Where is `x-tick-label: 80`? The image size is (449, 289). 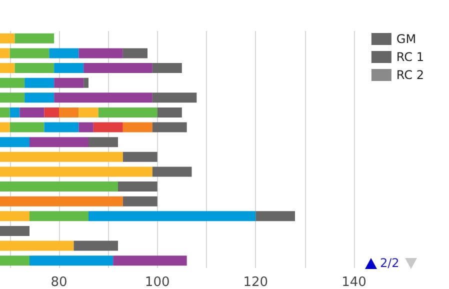 x-tick-label: 80 is located at coordinates (59, 282).